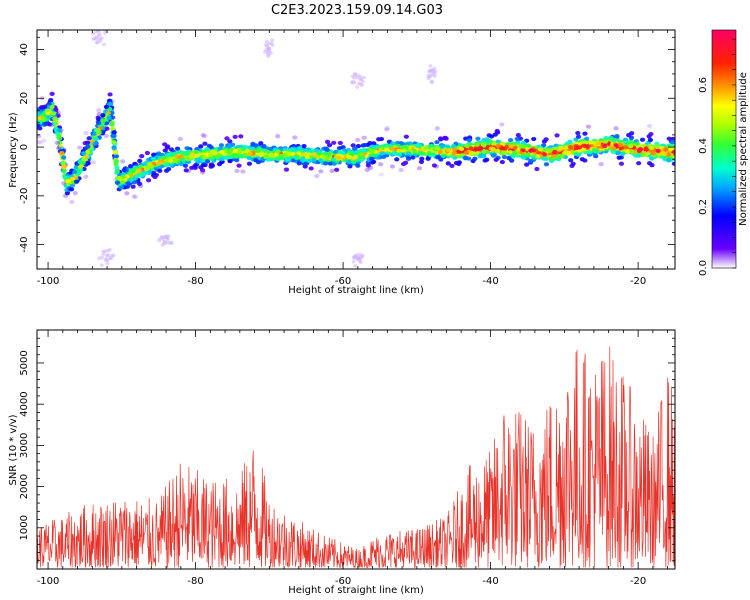 The image size is (750, 600). Describe the element at coordinates (638, 581) in the screenshot. I see `x-tick-label: -20` at that location.